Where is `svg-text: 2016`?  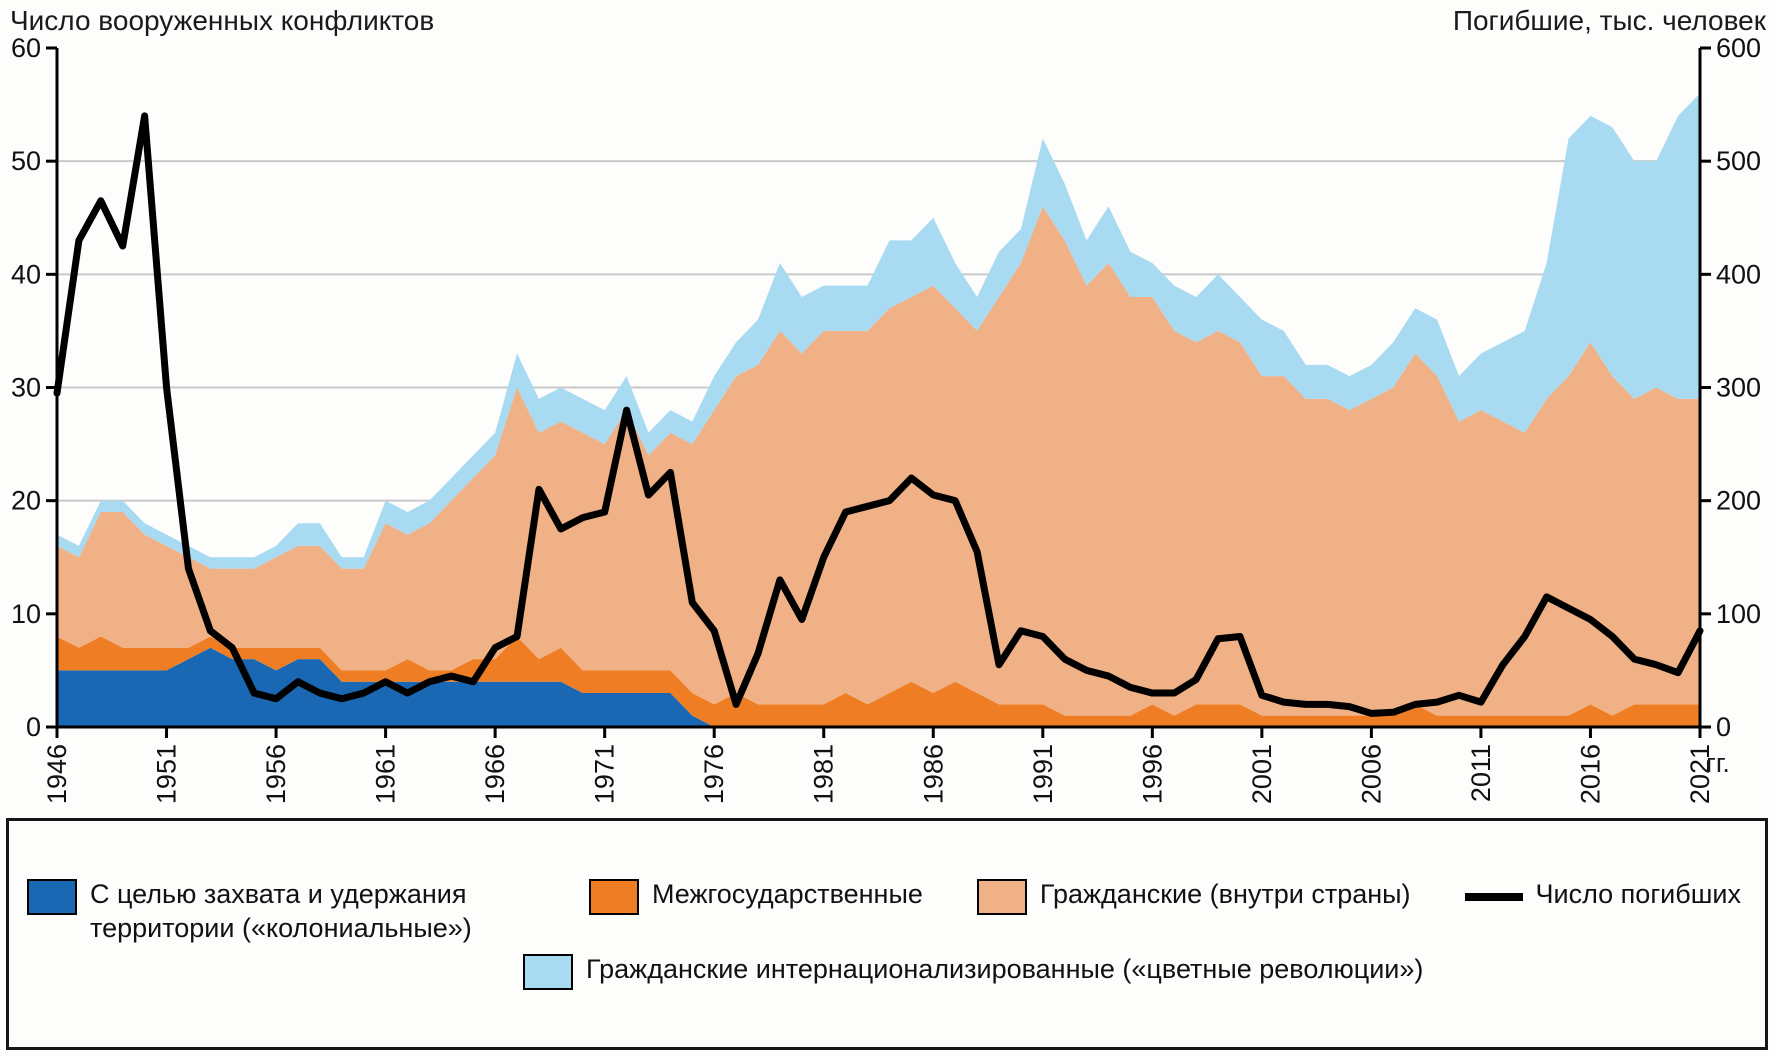
svg-text: 2016 is located at coordinates (1590, 774).